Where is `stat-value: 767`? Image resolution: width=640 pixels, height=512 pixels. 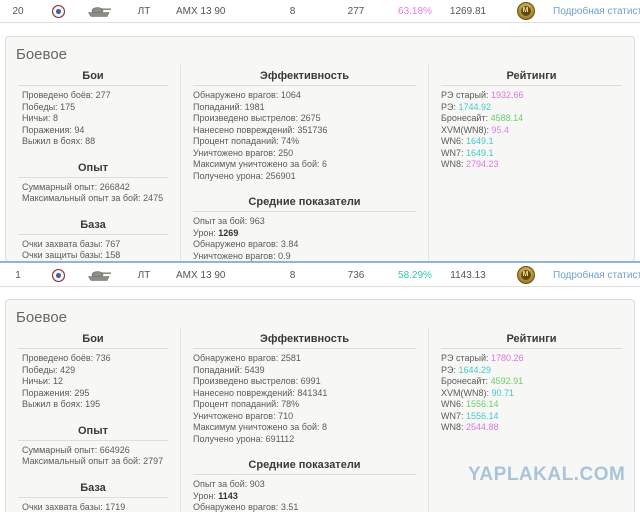
stat-value: 767 is located at coordinates (113, 243).